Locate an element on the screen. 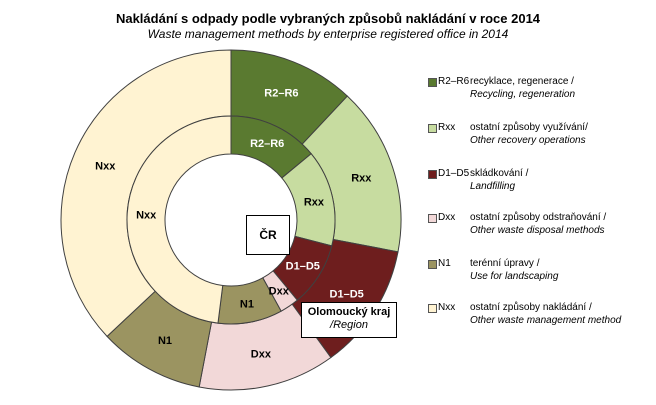  legend-code: D1–D5 is located at coordinates (454, 173).